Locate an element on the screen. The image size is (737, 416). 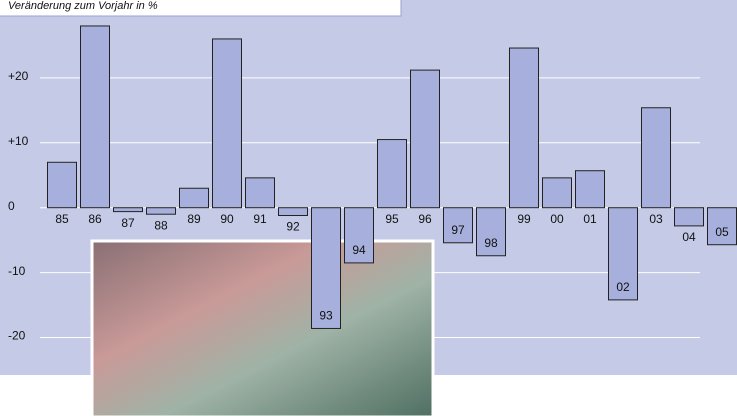
subtitle-box is located at coordinates (201, 8).